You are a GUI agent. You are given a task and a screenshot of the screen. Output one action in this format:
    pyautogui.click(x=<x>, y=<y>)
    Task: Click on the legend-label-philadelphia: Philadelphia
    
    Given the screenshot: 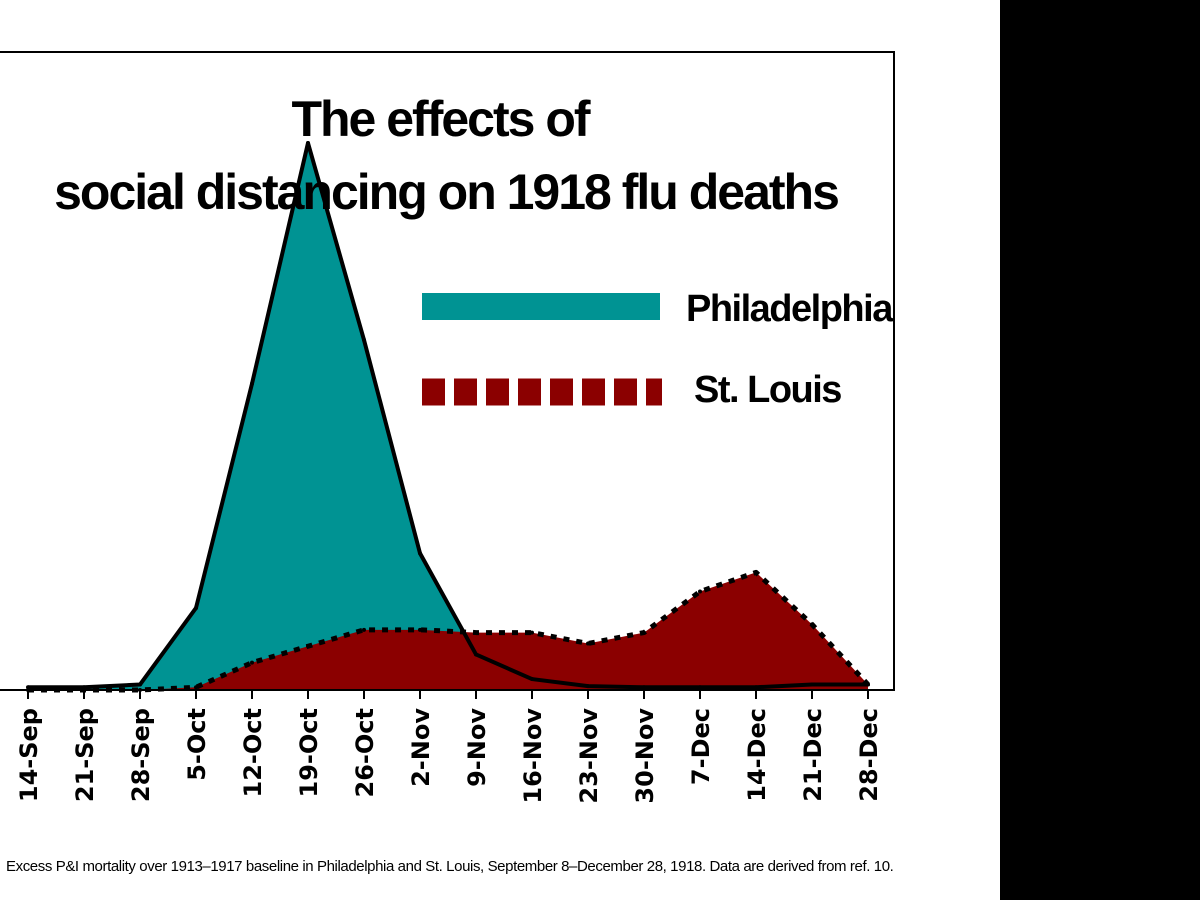 What is the action you would take?
    pyautogui.click(x=790, y=309)
    